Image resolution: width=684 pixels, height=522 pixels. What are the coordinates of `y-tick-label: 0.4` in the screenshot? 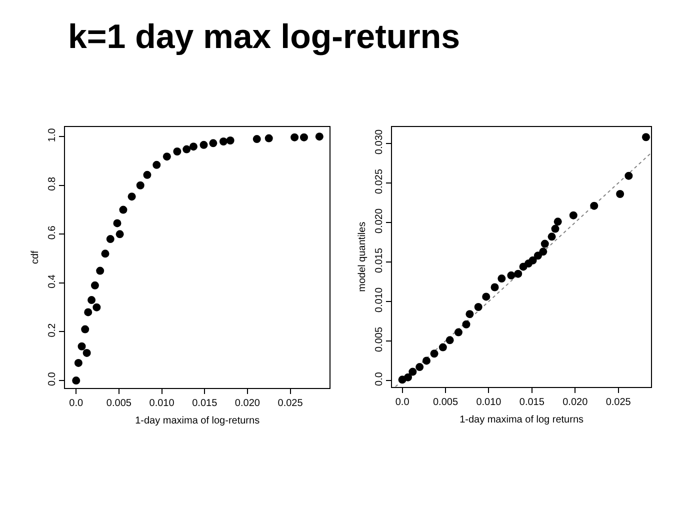 It's located at (52, 281).